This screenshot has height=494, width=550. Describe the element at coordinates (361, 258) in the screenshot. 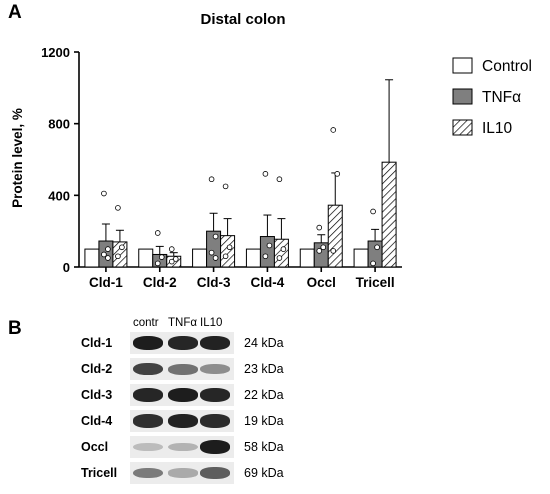

I see `bar-control-tricell` at that location.